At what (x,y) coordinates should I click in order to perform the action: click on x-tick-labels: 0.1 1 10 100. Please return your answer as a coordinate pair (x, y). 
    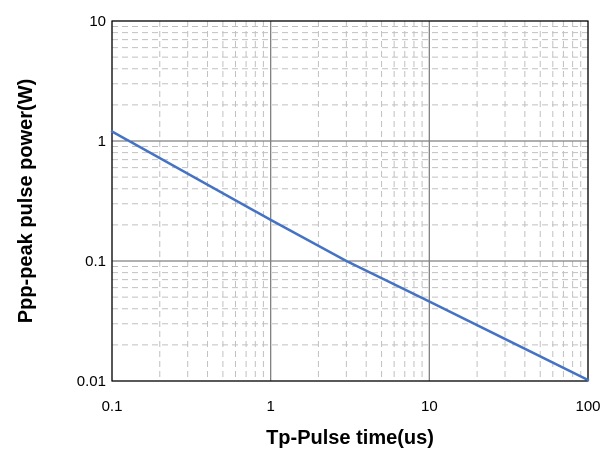
    Looking at the image, I should click on (351, 406).